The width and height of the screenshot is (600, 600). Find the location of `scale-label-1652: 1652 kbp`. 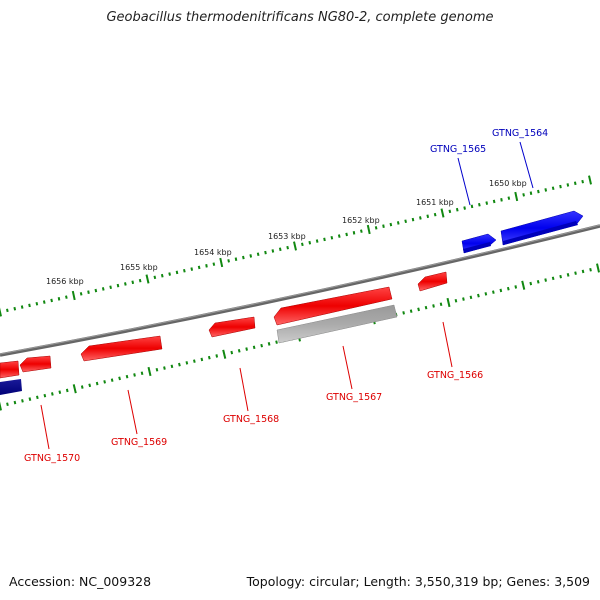

scale-label-1652: 1652 kbp is located at coordinates (361, 220).